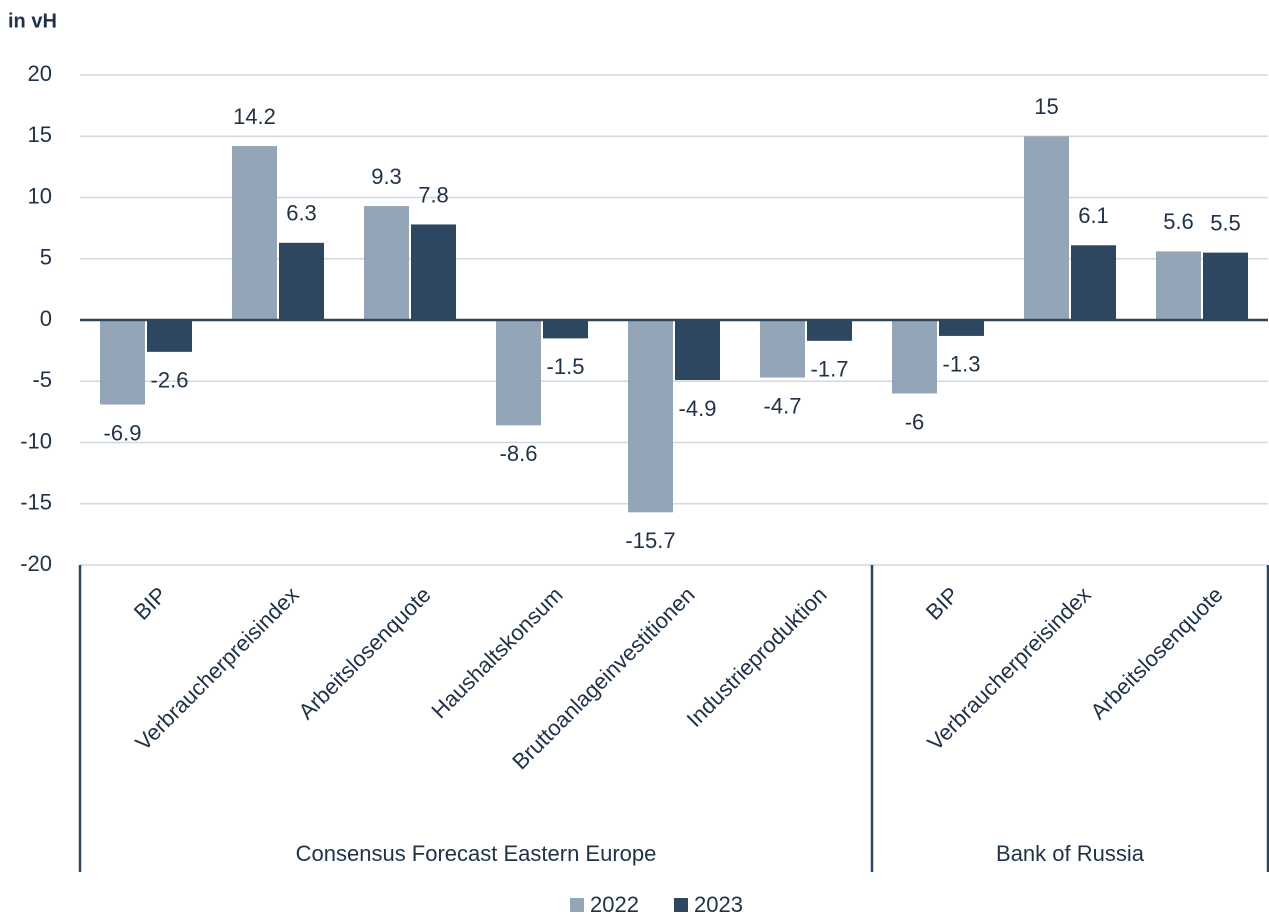  What do you see at coordinates (36, 502) in the screenshot?
I see `y-tick-label: -15` at bounding box center [36, 502].